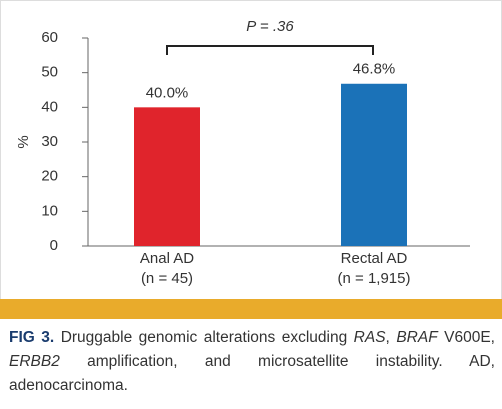 The height and width of the screenshot is (409, 502). I want to click on caption-text: ERBB2, so click(34, 361).